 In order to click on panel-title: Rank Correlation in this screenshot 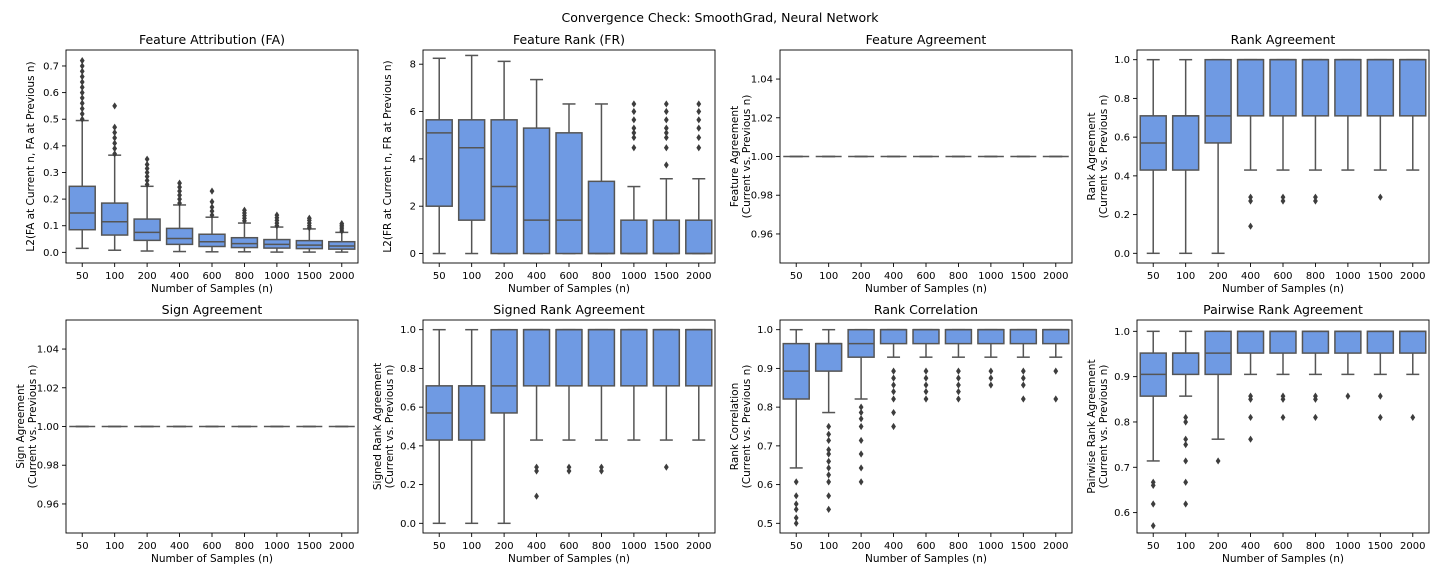, I will do `click(926, 309)`.